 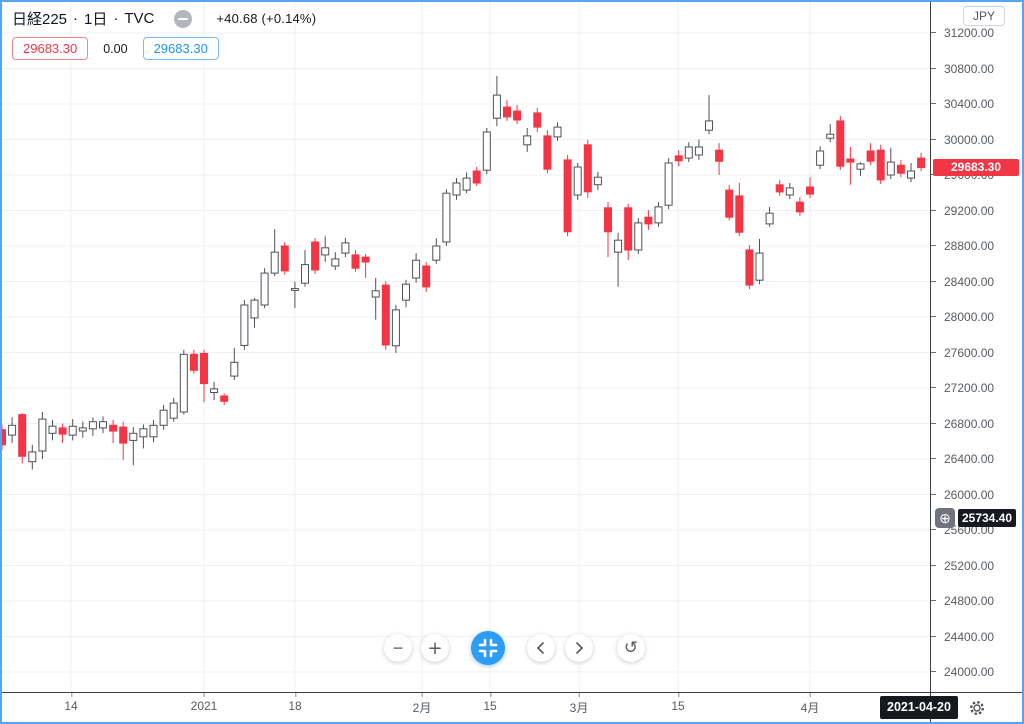 I want to click on buy-price-button: 29683.30, so click(x=180, y=48).